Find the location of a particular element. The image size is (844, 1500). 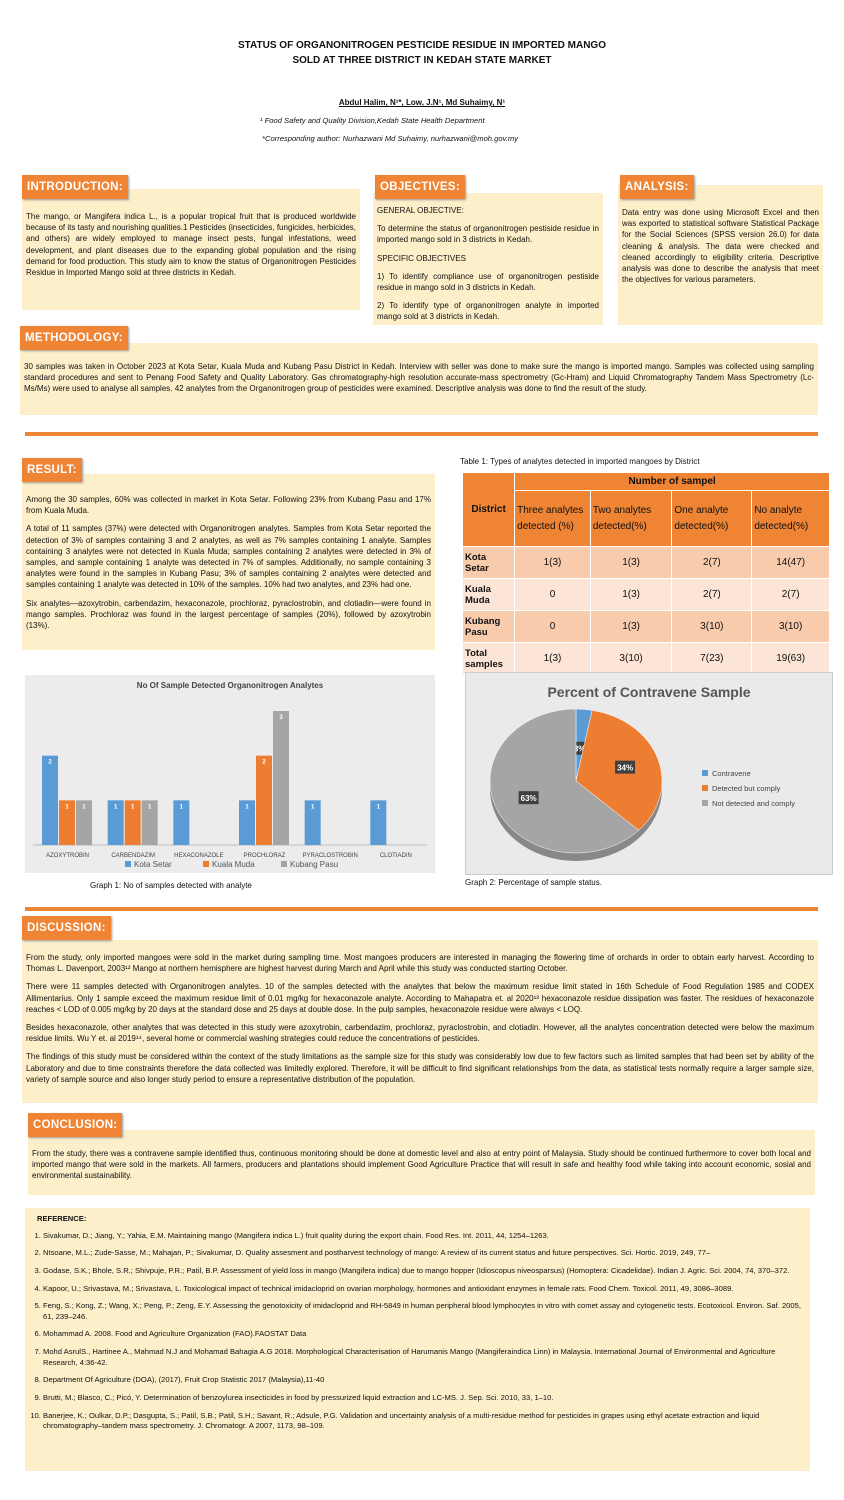

x-tick-label: HEXACONAZOLE is located at coordinates (198, 856).